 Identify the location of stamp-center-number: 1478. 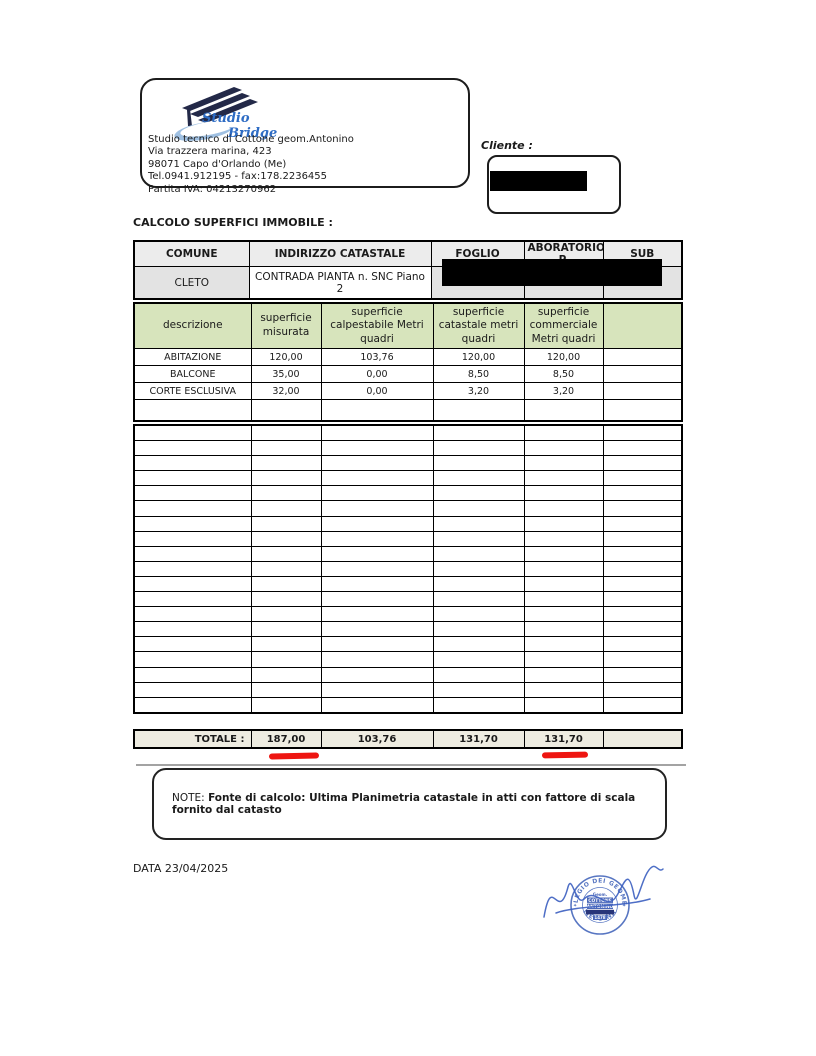
(599, 917).